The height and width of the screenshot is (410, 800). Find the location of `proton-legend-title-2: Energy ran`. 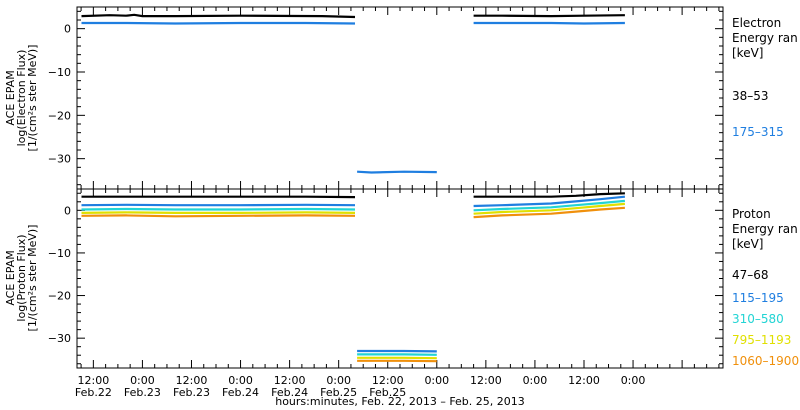

proton-legend-title-2: Energy ran is located at coordinates (765, 229).